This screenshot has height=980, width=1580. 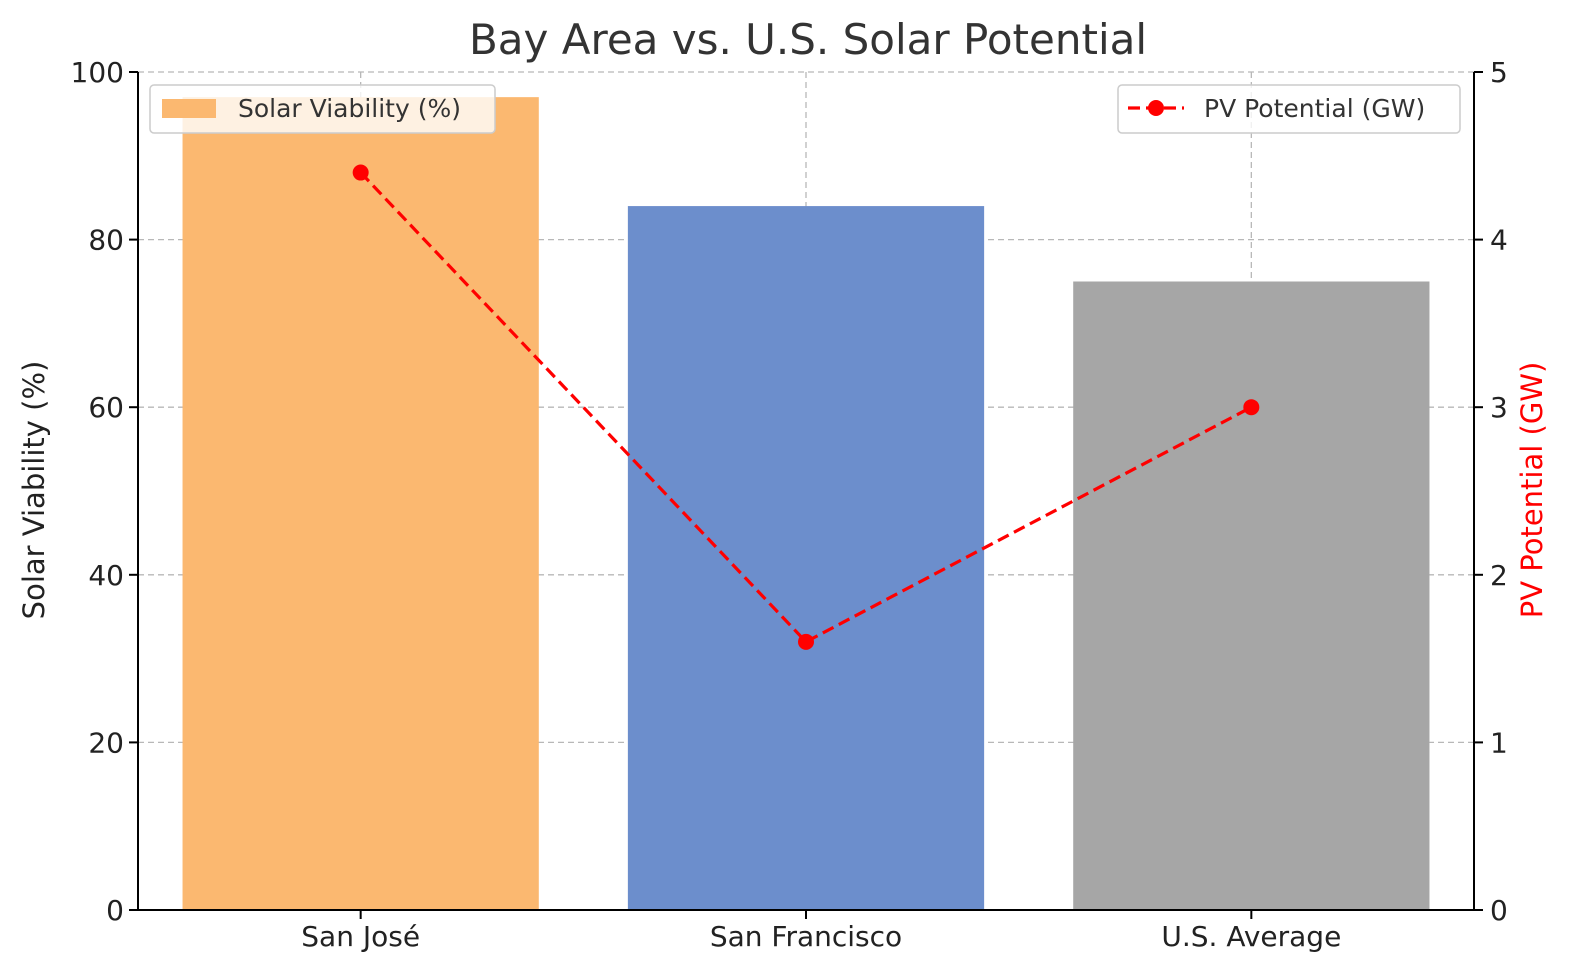 I want to click on y-axis-label-left: Solar Viability (%), so click(x=34, y=490).